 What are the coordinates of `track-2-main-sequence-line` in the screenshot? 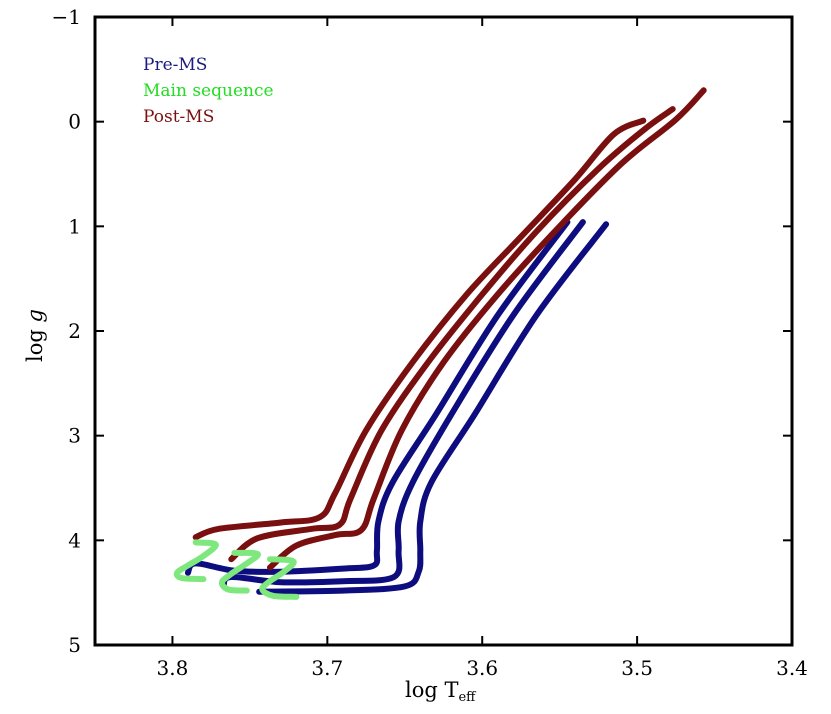 It's located at (239, 571).